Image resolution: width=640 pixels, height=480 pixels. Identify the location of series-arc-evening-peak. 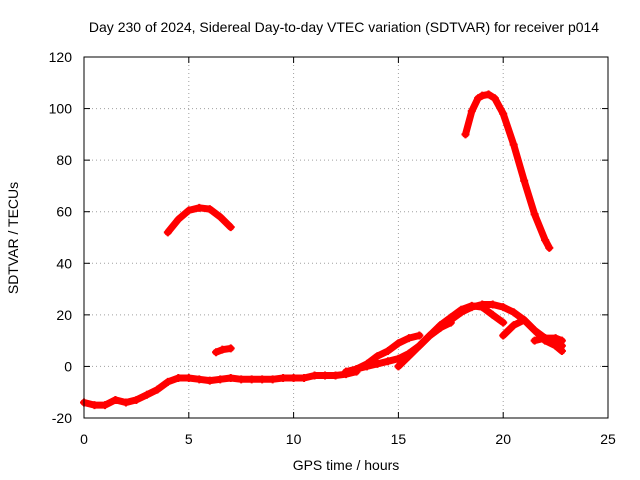
(507, 171).